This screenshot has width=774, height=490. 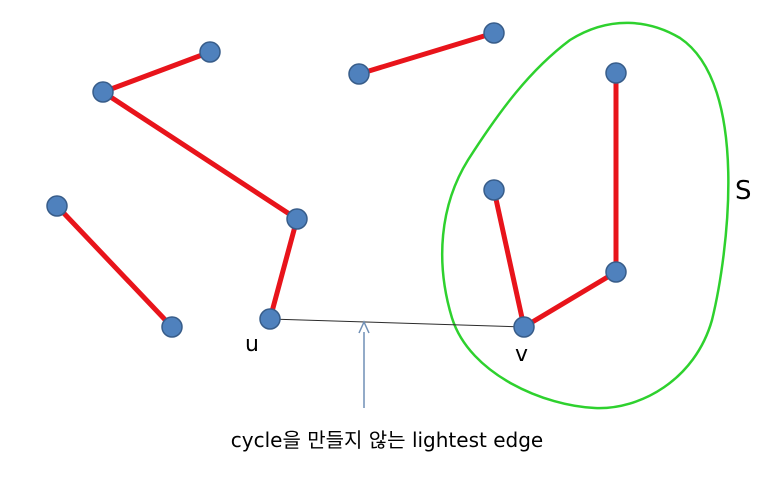 I want to click on set-s-label: S, so click(x=743, y=191).